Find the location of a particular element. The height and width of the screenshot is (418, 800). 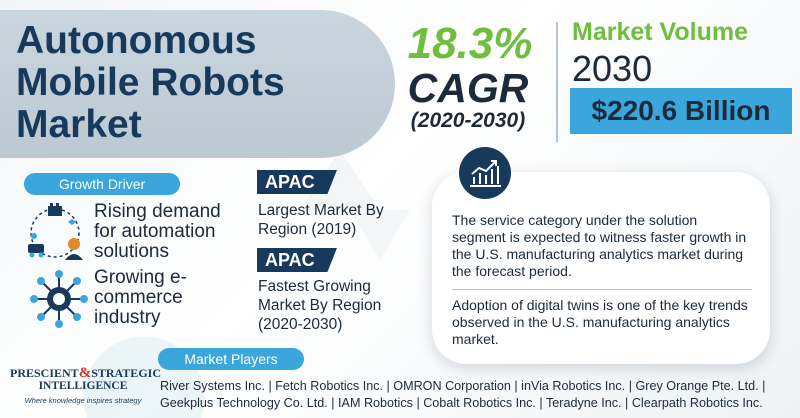

cagr-label: CAGR is located at coordinates (468, 88).